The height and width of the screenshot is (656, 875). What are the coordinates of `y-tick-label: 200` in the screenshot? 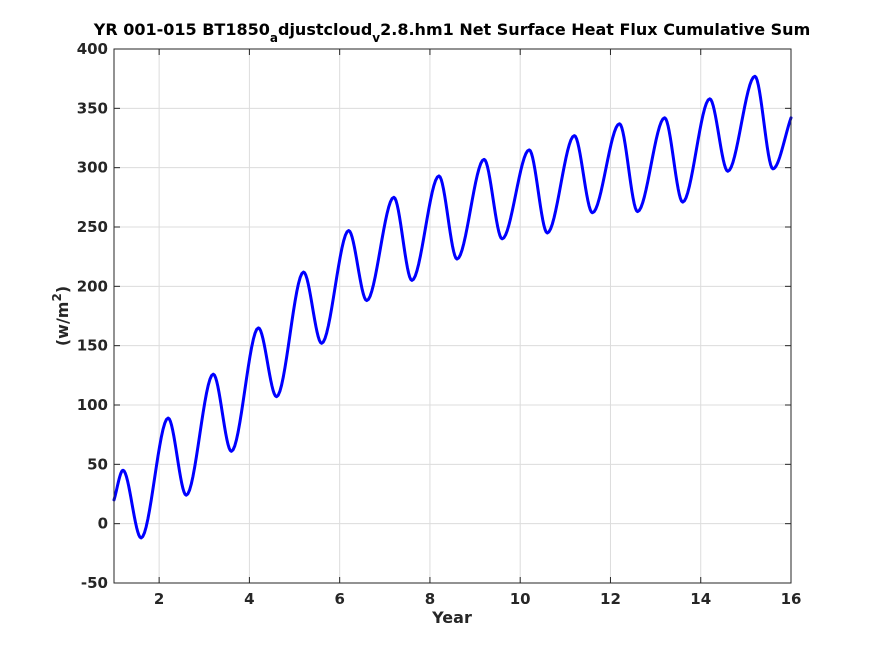 It's located at (92, 286).